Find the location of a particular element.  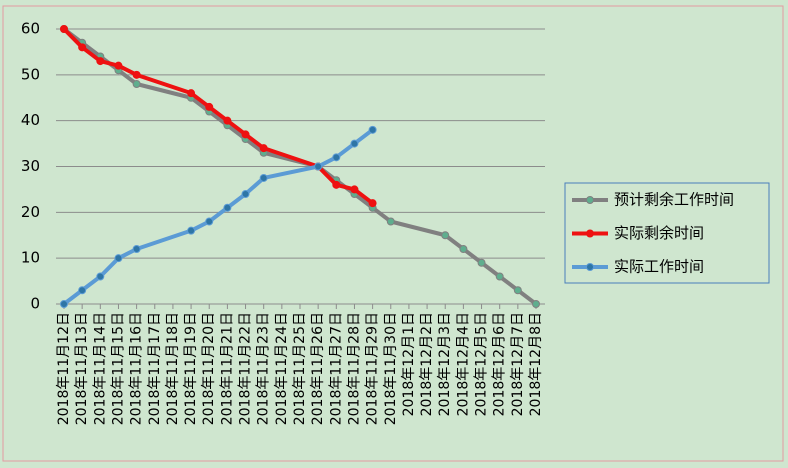

x-tick-label: 2018年12月2日 is located at coordinates (427, 364).